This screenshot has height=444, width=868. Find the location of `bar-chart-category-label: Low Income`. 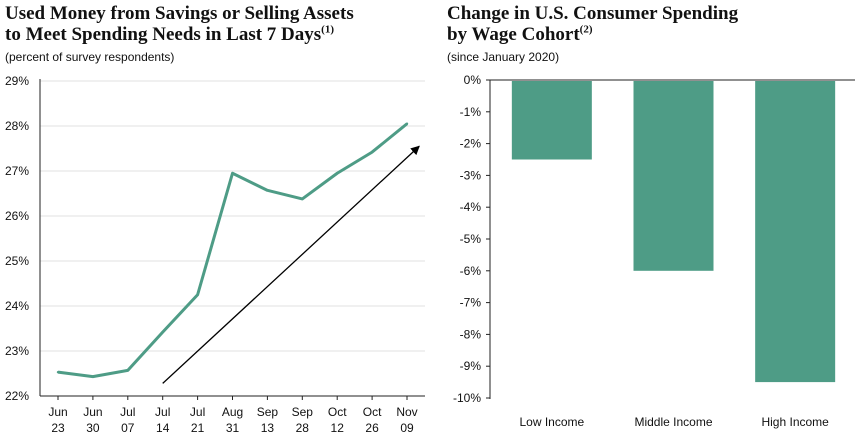

bar-chart-category-label: Low Income is located at coordinates (551, 422).